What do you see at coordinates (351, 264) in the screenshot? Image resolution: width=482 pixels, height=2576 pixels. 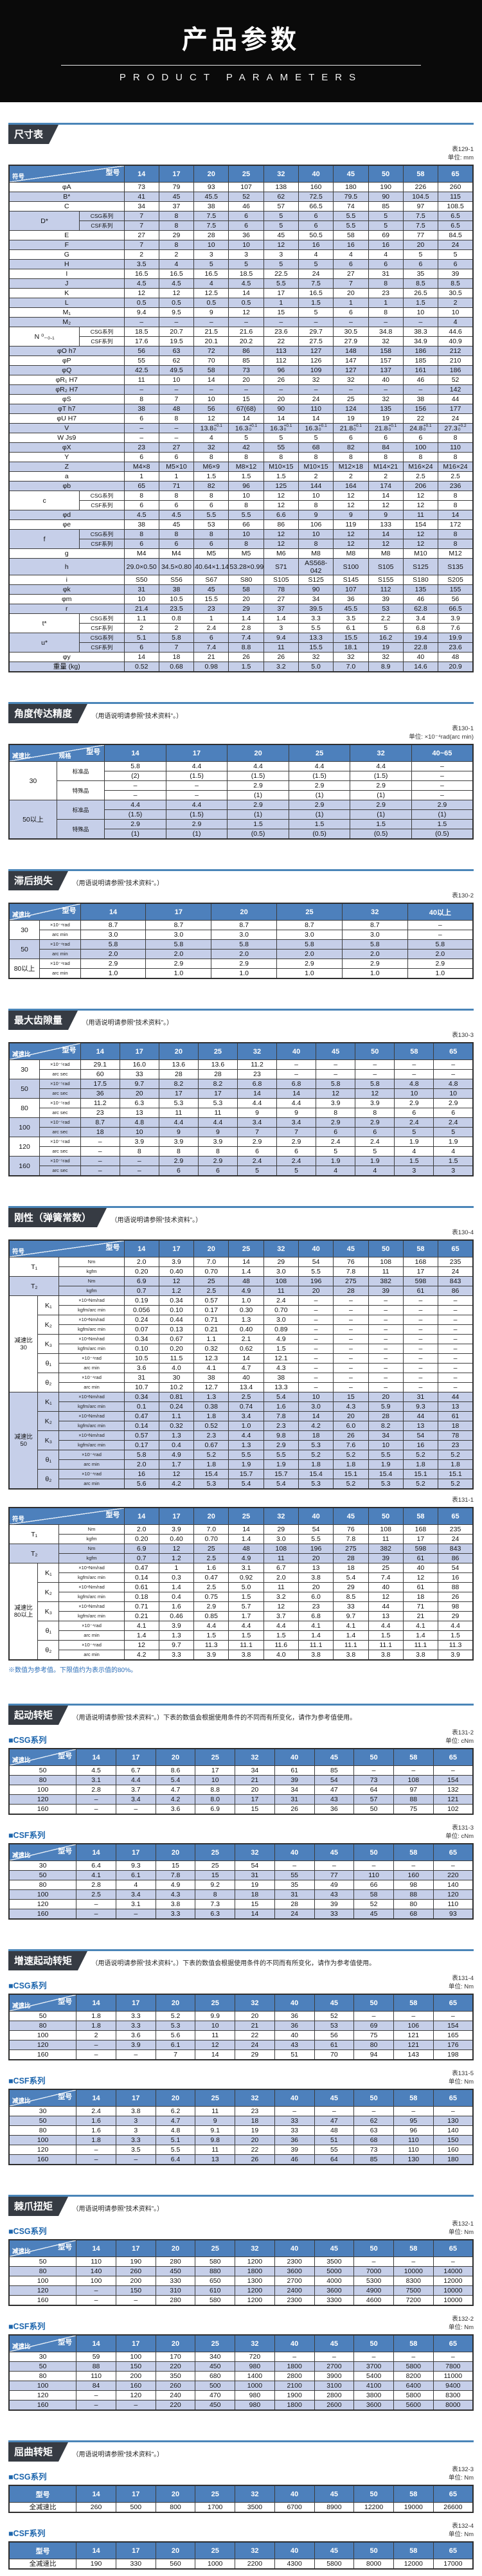 I see `table-cell: 6` at bounding box center [351, 264].